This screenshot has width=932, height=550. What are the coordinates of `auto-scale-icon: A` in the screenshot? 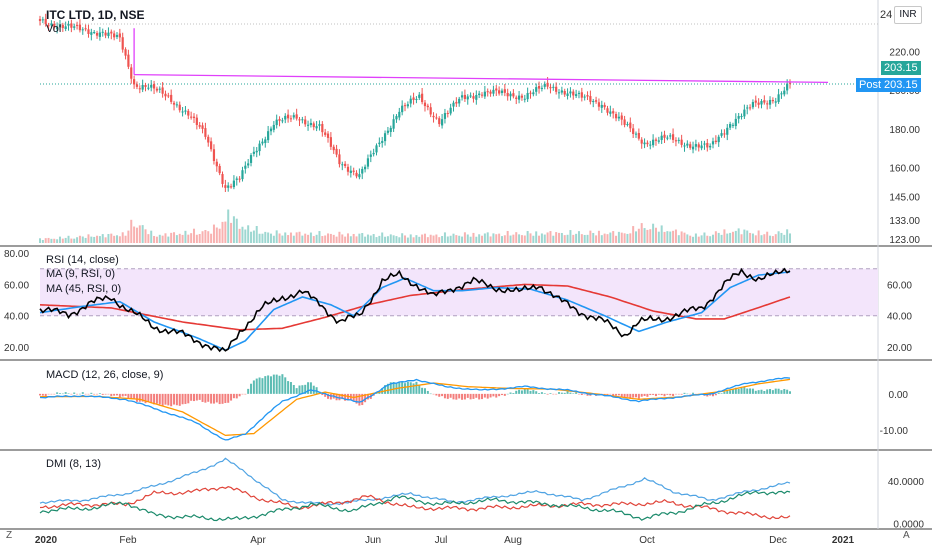 It's located at (906, 535).